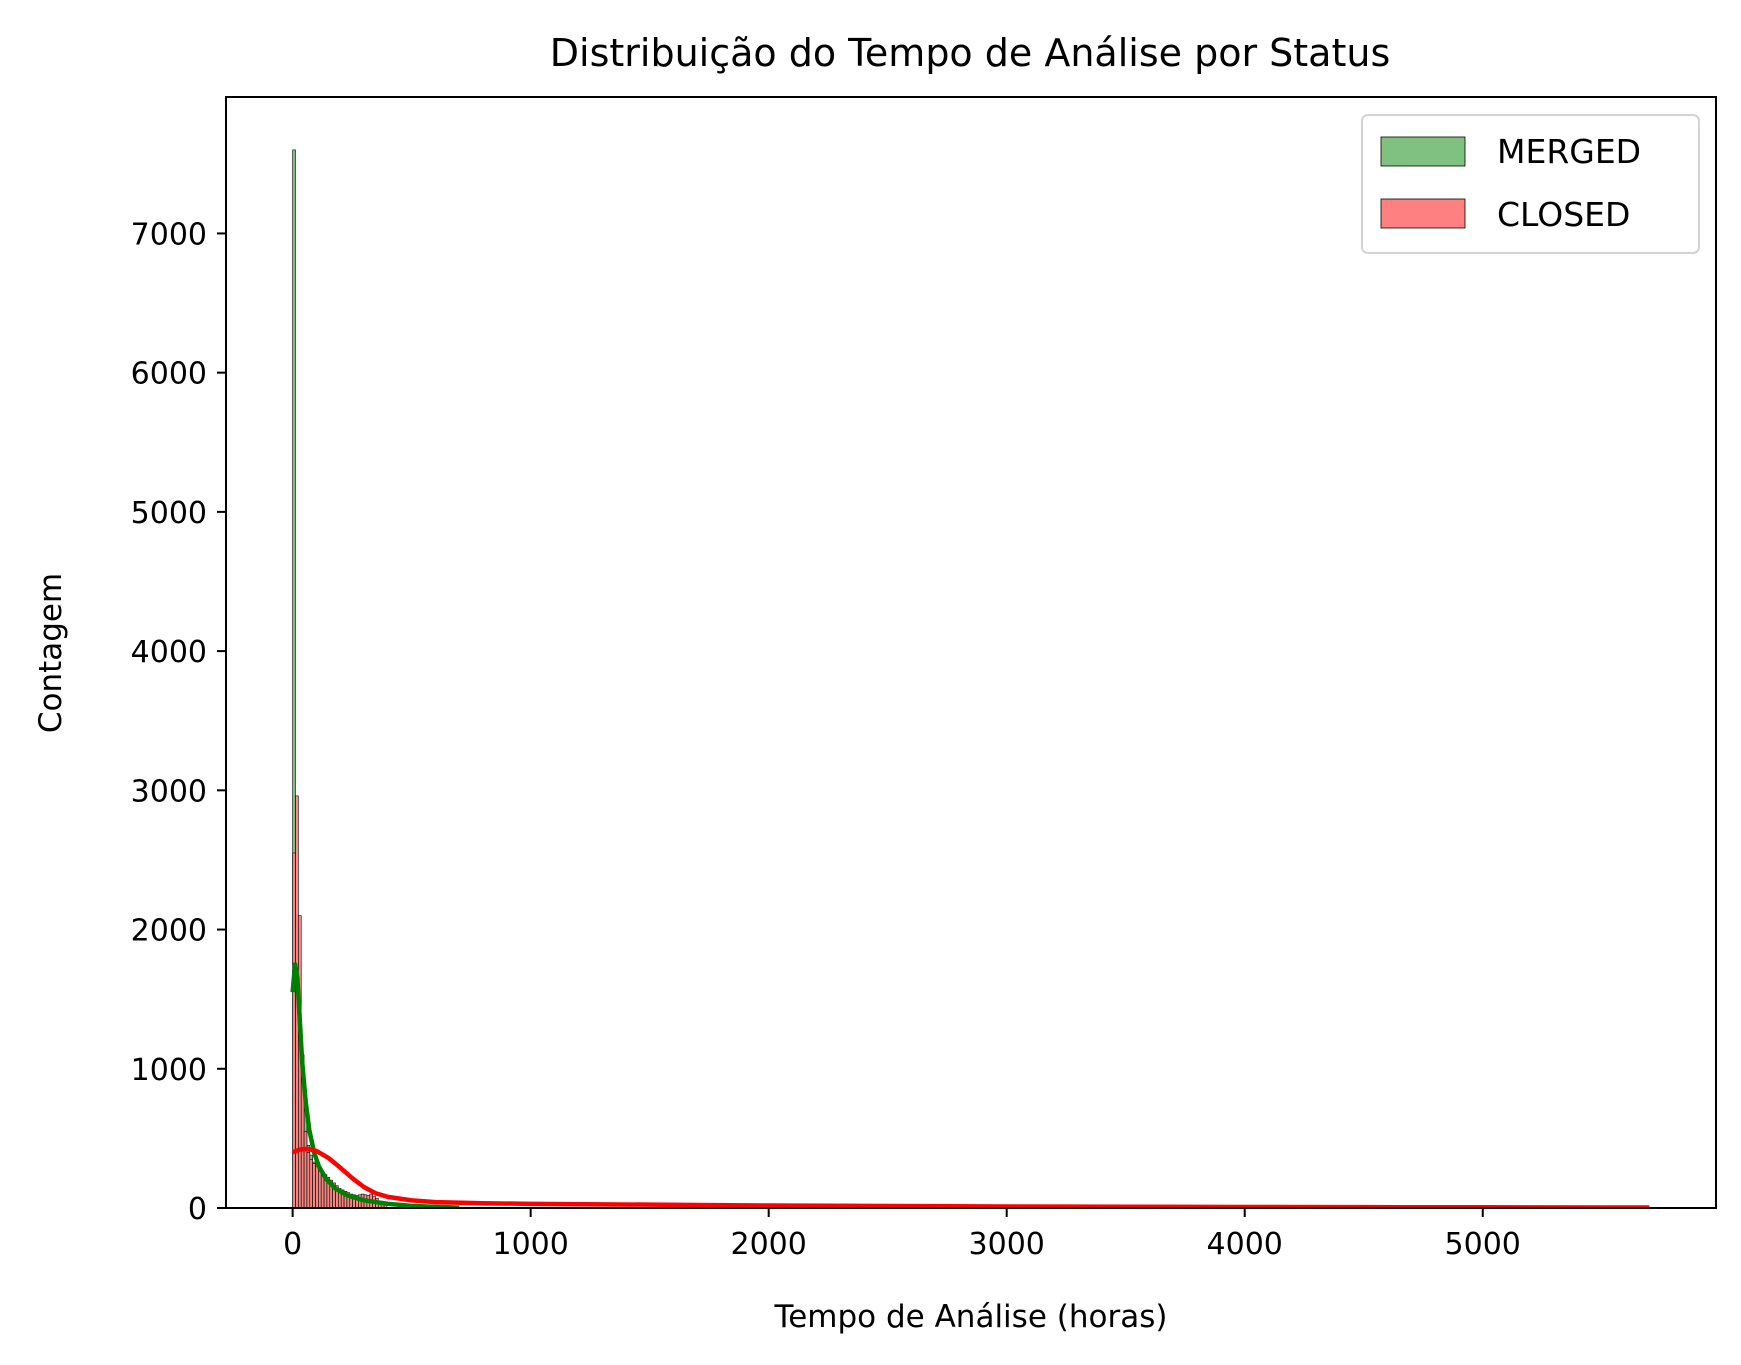 The image size is (1741, 1365). I want to click on y-tick-label: 6000, so click(169, 374).